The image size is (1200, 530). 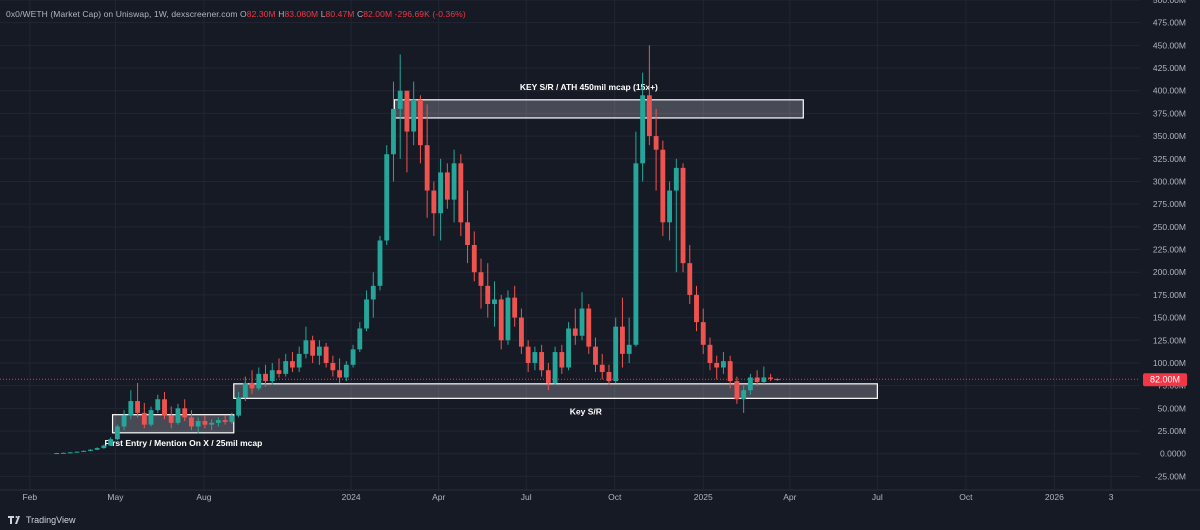 What do you see at coordinates (598, 109) in the screenshot?
I see `ath-resistance-box` at bounding box center [598, 109].